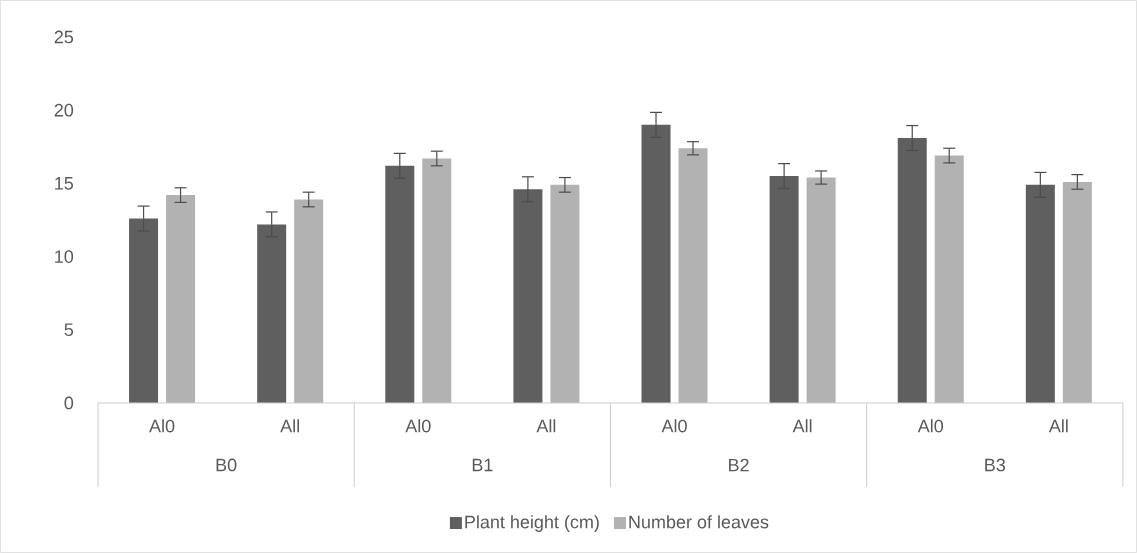 The image size is (1137, 553). What do you see at coordinates (64, 183) in the screenshot?
I see `y-tick-label: 15` at bounding box center [64, 183].